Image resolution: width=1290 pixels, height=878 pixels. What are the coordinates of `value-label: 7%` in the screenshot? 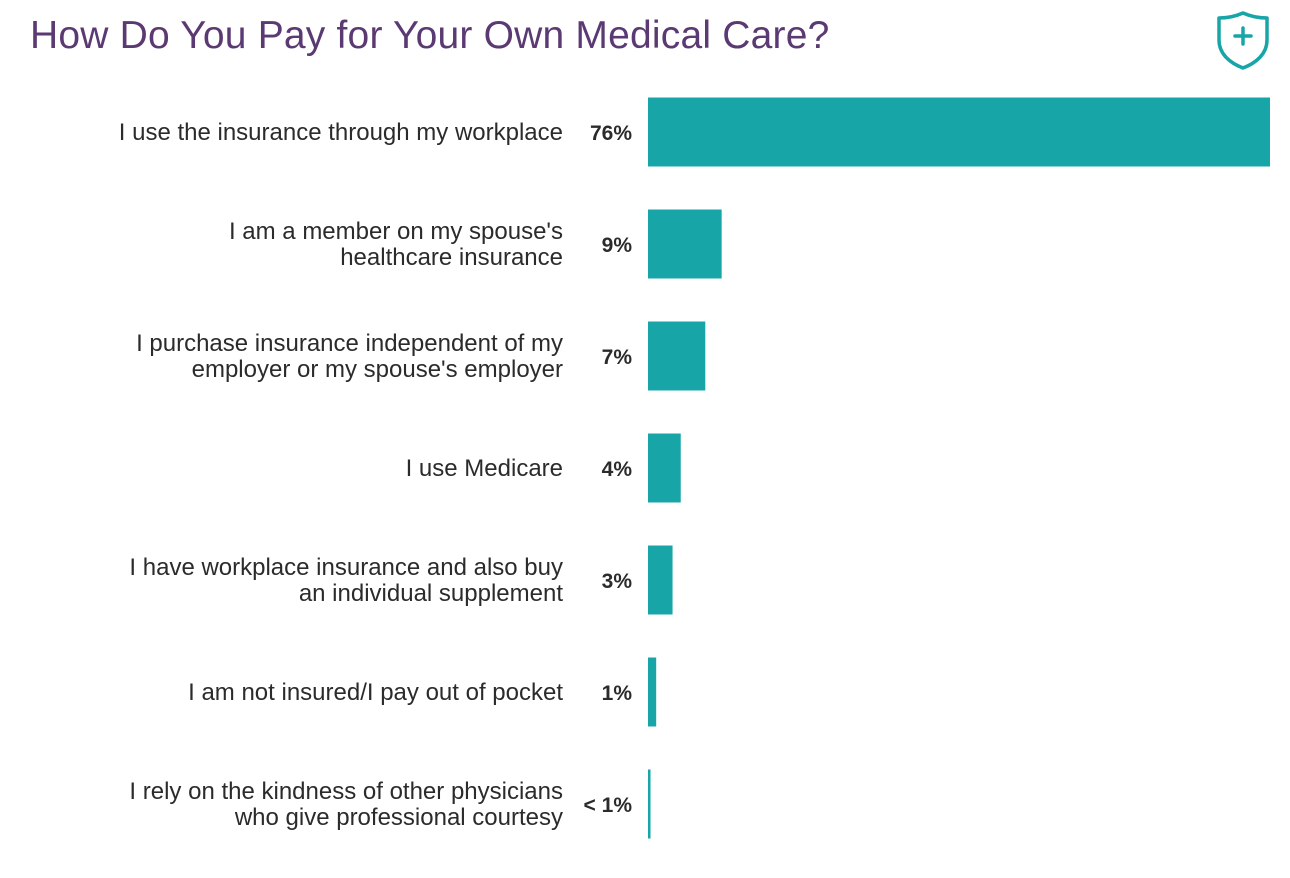 It's located at (617, 357).